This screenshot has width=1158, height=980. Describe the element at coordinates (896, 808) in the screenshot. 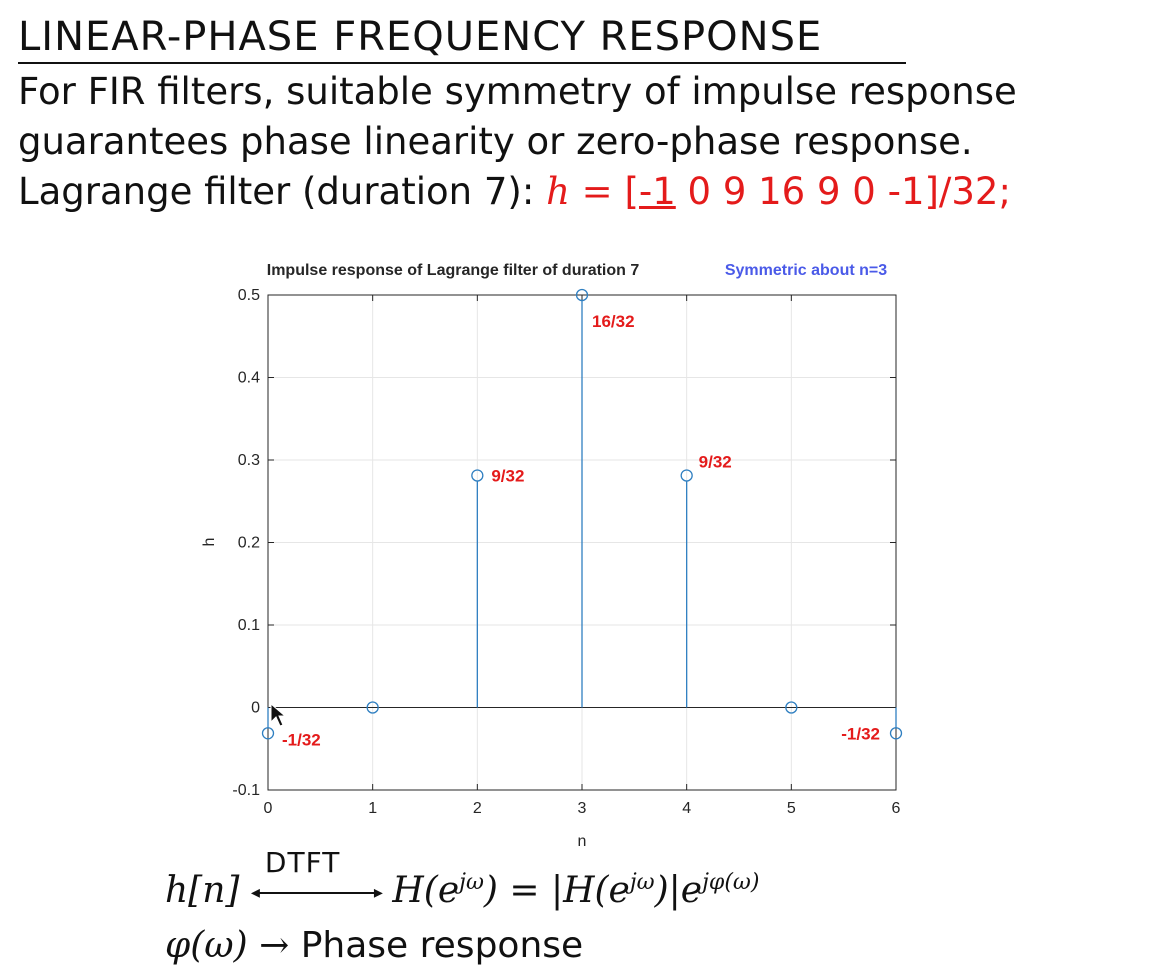

I see `x-tick-label: 6` at that location.